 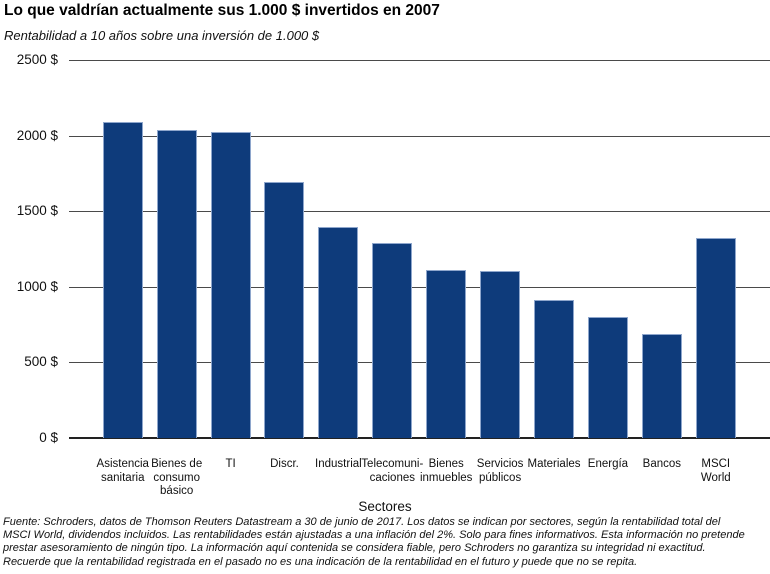 What do you see at coordinates (392, 471) in the screenshot?
I see `x-tick-label: Telecomuni- caciones` at bounding box center [392, 471].